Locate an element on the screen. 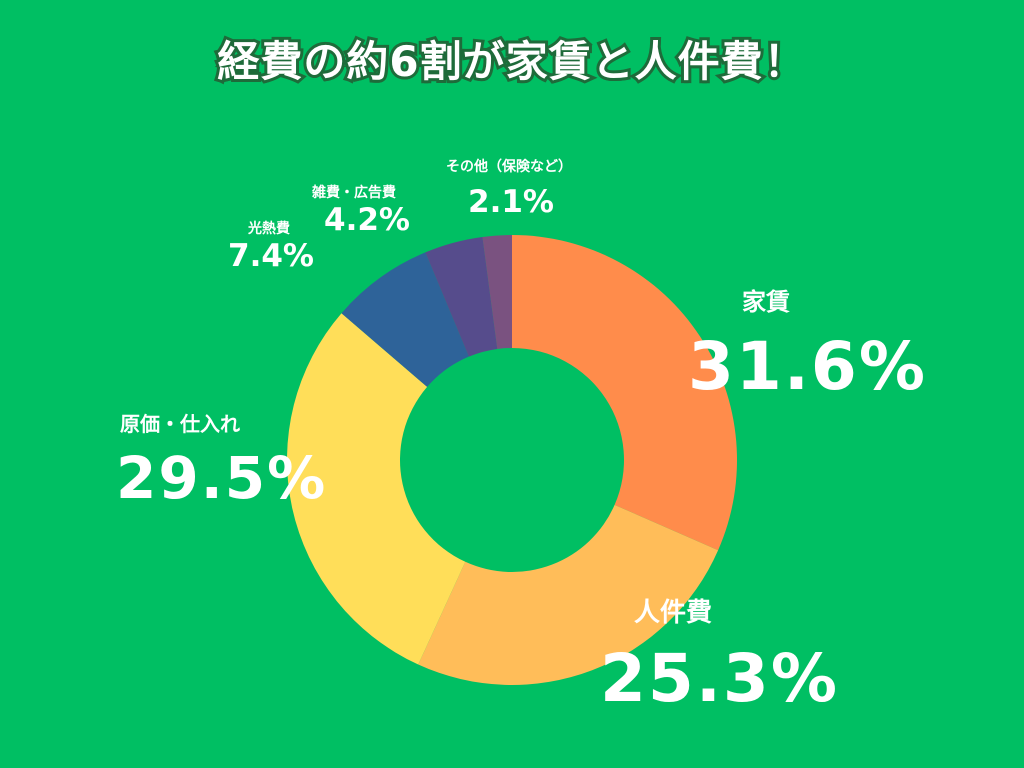 Image resolution: width=1024 pixels, height=768 pixels. slice-value-utilities: 7.4% is located at coordinates (271, 256).